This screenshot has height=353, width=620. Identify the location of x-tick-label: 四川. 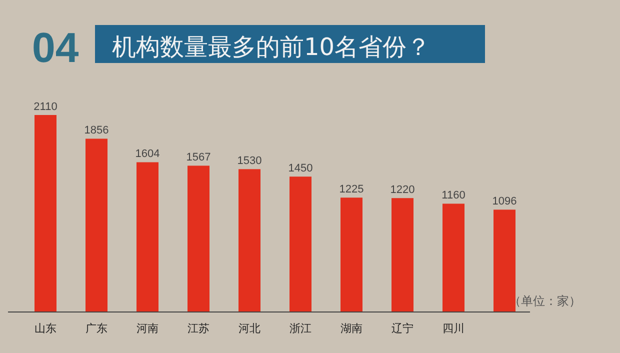
(453, 328).